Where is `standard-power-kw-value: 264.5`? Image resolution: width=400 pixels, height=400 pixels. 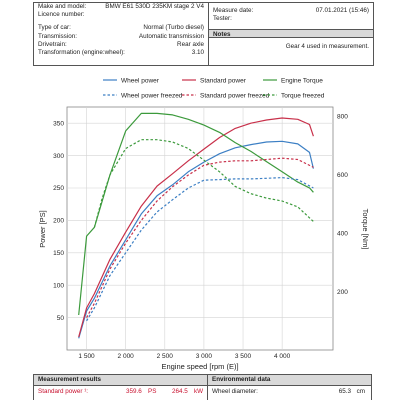
standard-power-kw-value: 264.5 is located at coordinates (180, 391).